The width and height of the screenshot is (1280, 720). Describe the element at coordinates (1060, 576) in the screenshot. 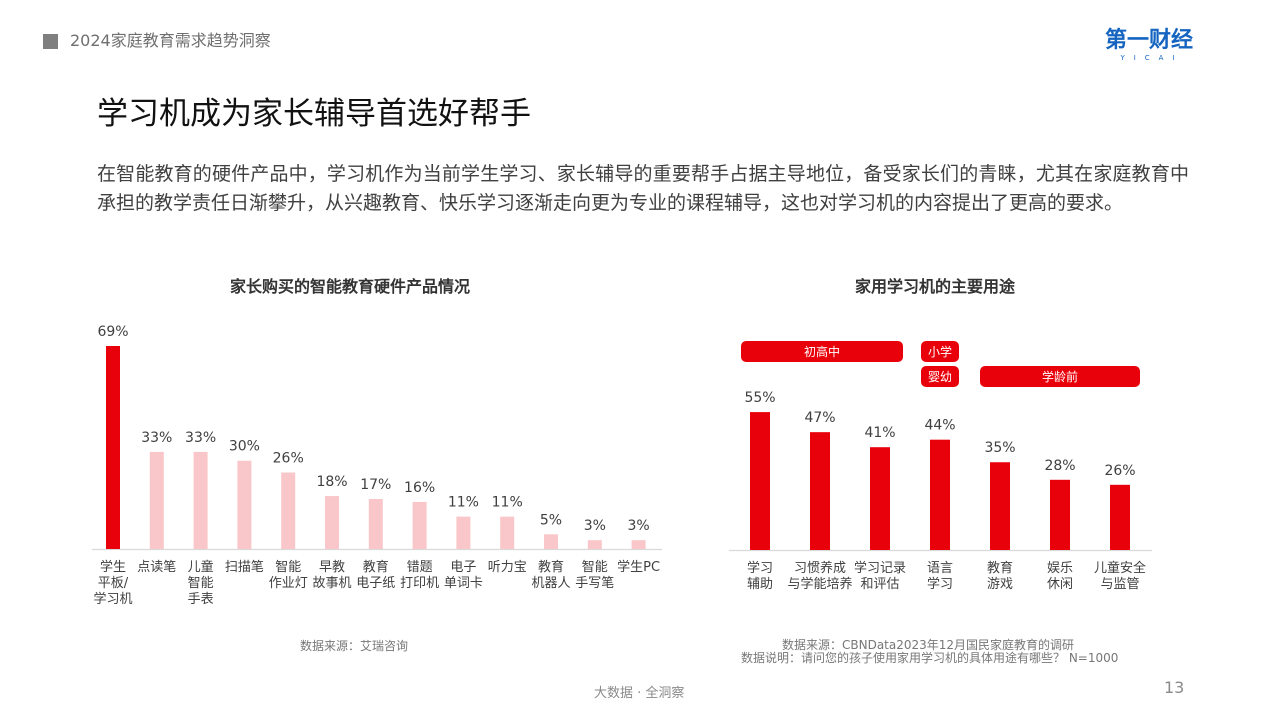

I see `right-chart-category-label: 娱乐休闲` at that location.